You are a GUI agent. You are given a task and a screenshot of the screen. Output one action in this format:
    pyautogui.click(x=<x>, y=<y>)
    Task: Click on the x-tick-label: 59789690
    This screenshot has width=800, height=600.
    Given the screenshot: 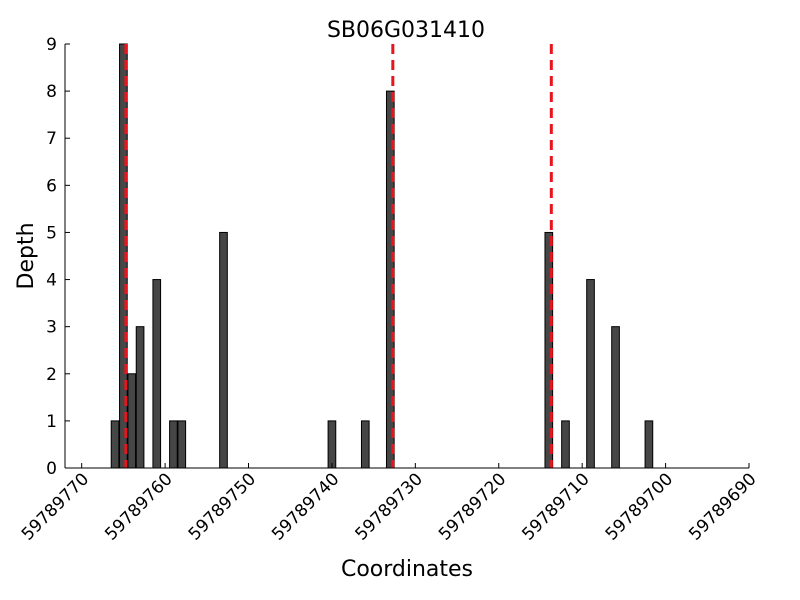 What is the action you would take?
    pyautogui.click(x=722, y=506)
    